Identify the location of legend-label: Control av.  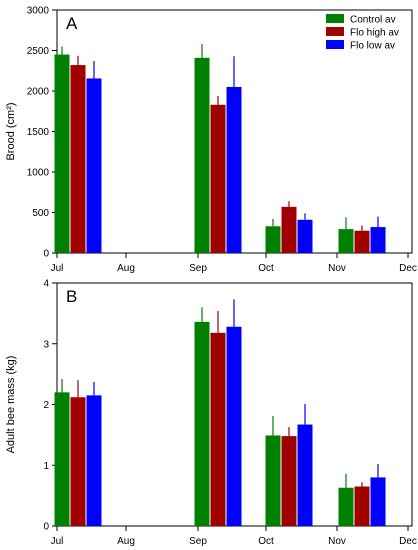
(373, 20).